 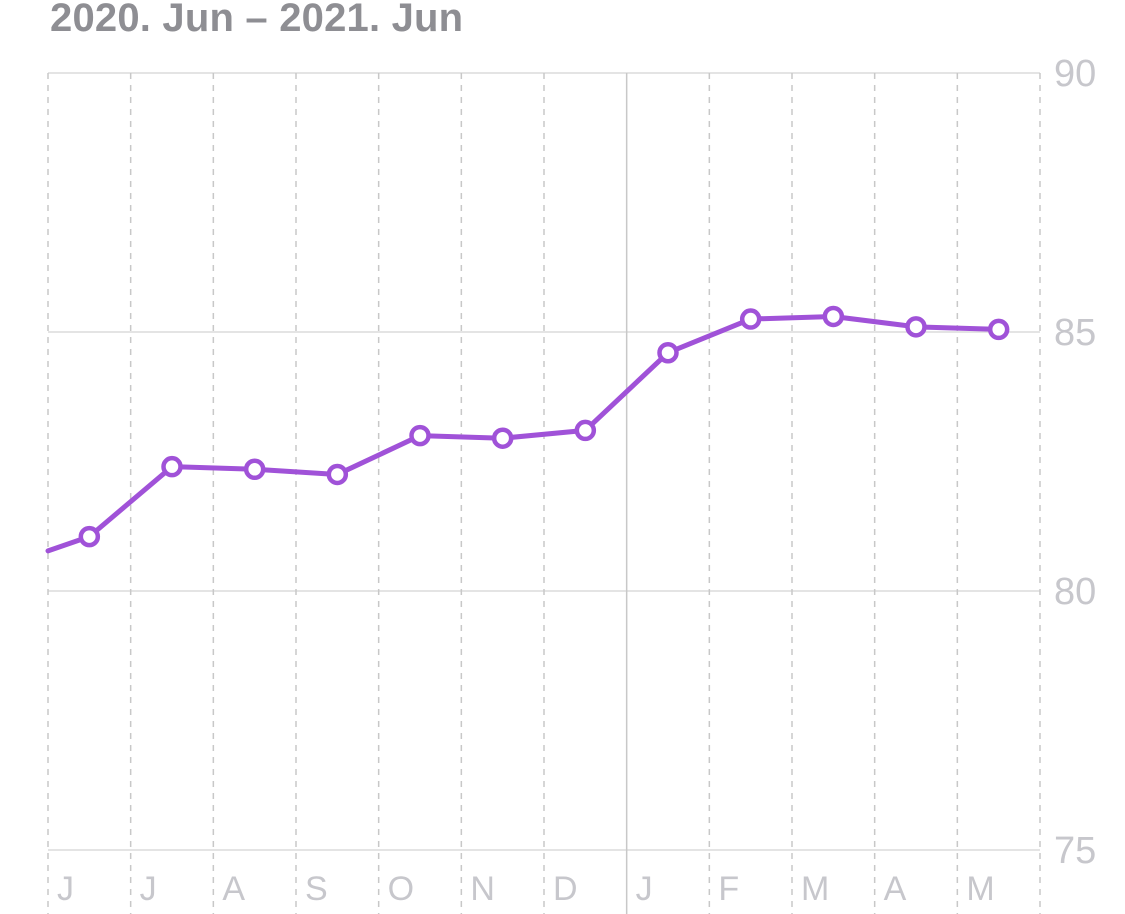 What do you see at coordinates (1075, 333) in the screenshot?
I see `y-tick-label: 85` at bounding box center [1075, 333].